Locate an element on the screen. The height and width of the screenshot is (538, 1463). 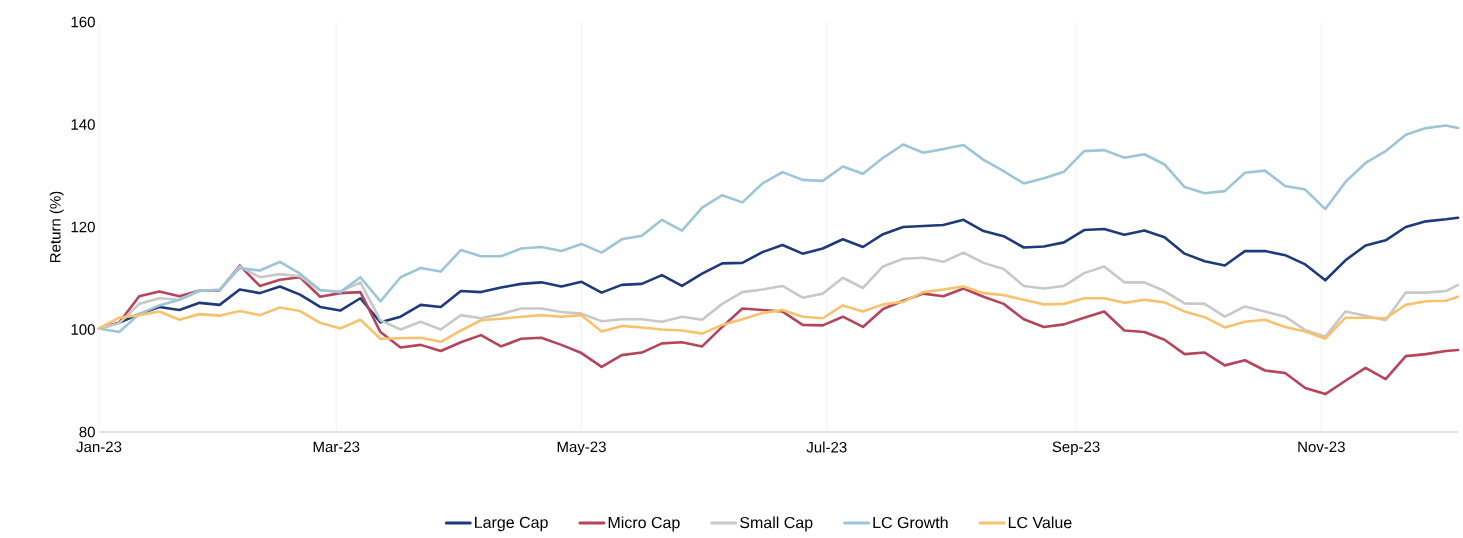
y-tick-label: 140 is located at coordinates (83, 124).